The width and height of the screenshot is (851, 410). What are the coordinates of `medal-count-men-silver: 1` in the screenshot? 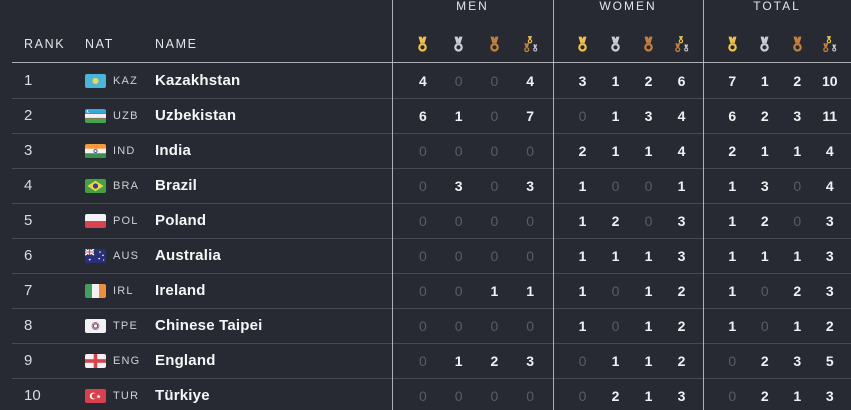 It's located at (458, 360).